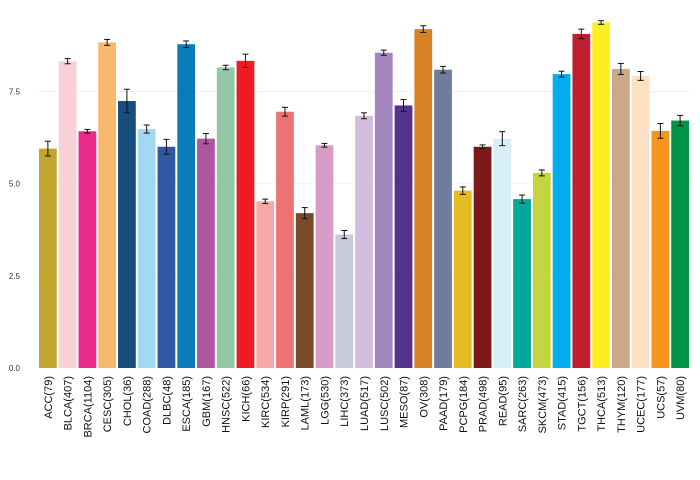  Describe the element at coordinates (15, 230) in the screenshot. I see `y-axis-ticks: 0.0 2.5 5.0 7.5` at that location.